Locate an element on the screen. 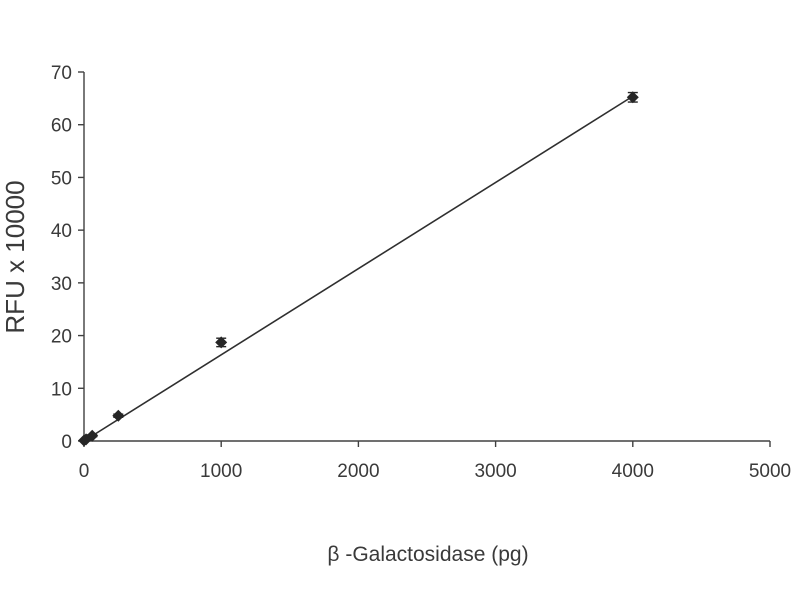 This screenshot has width=800, height=600. x-tick-label: 3000 is located at coordinates (495, 471).